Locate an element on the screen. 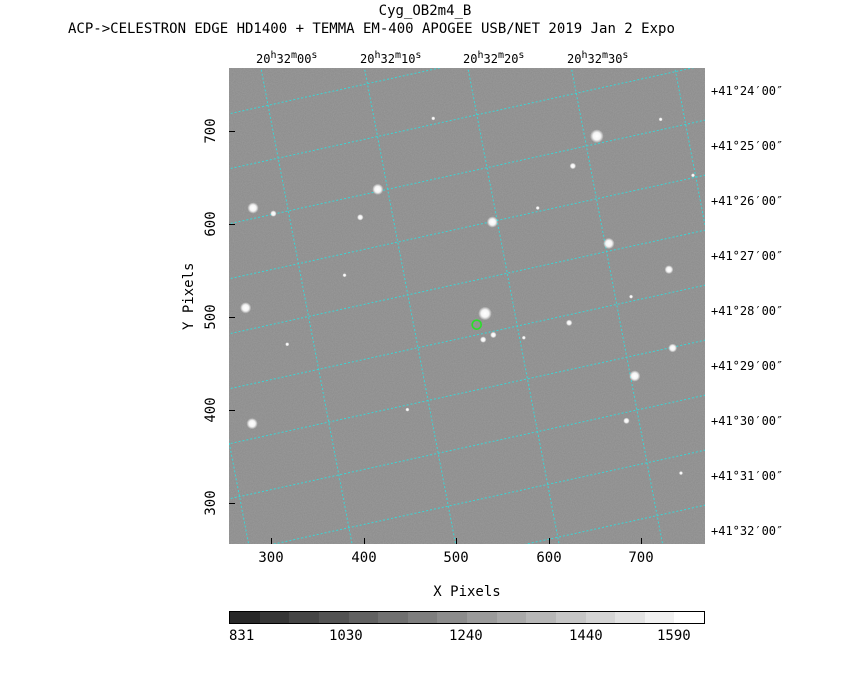 This screenshot has height=680, width=850. y-tick-label: 700 is located at coordinates (211, 131).